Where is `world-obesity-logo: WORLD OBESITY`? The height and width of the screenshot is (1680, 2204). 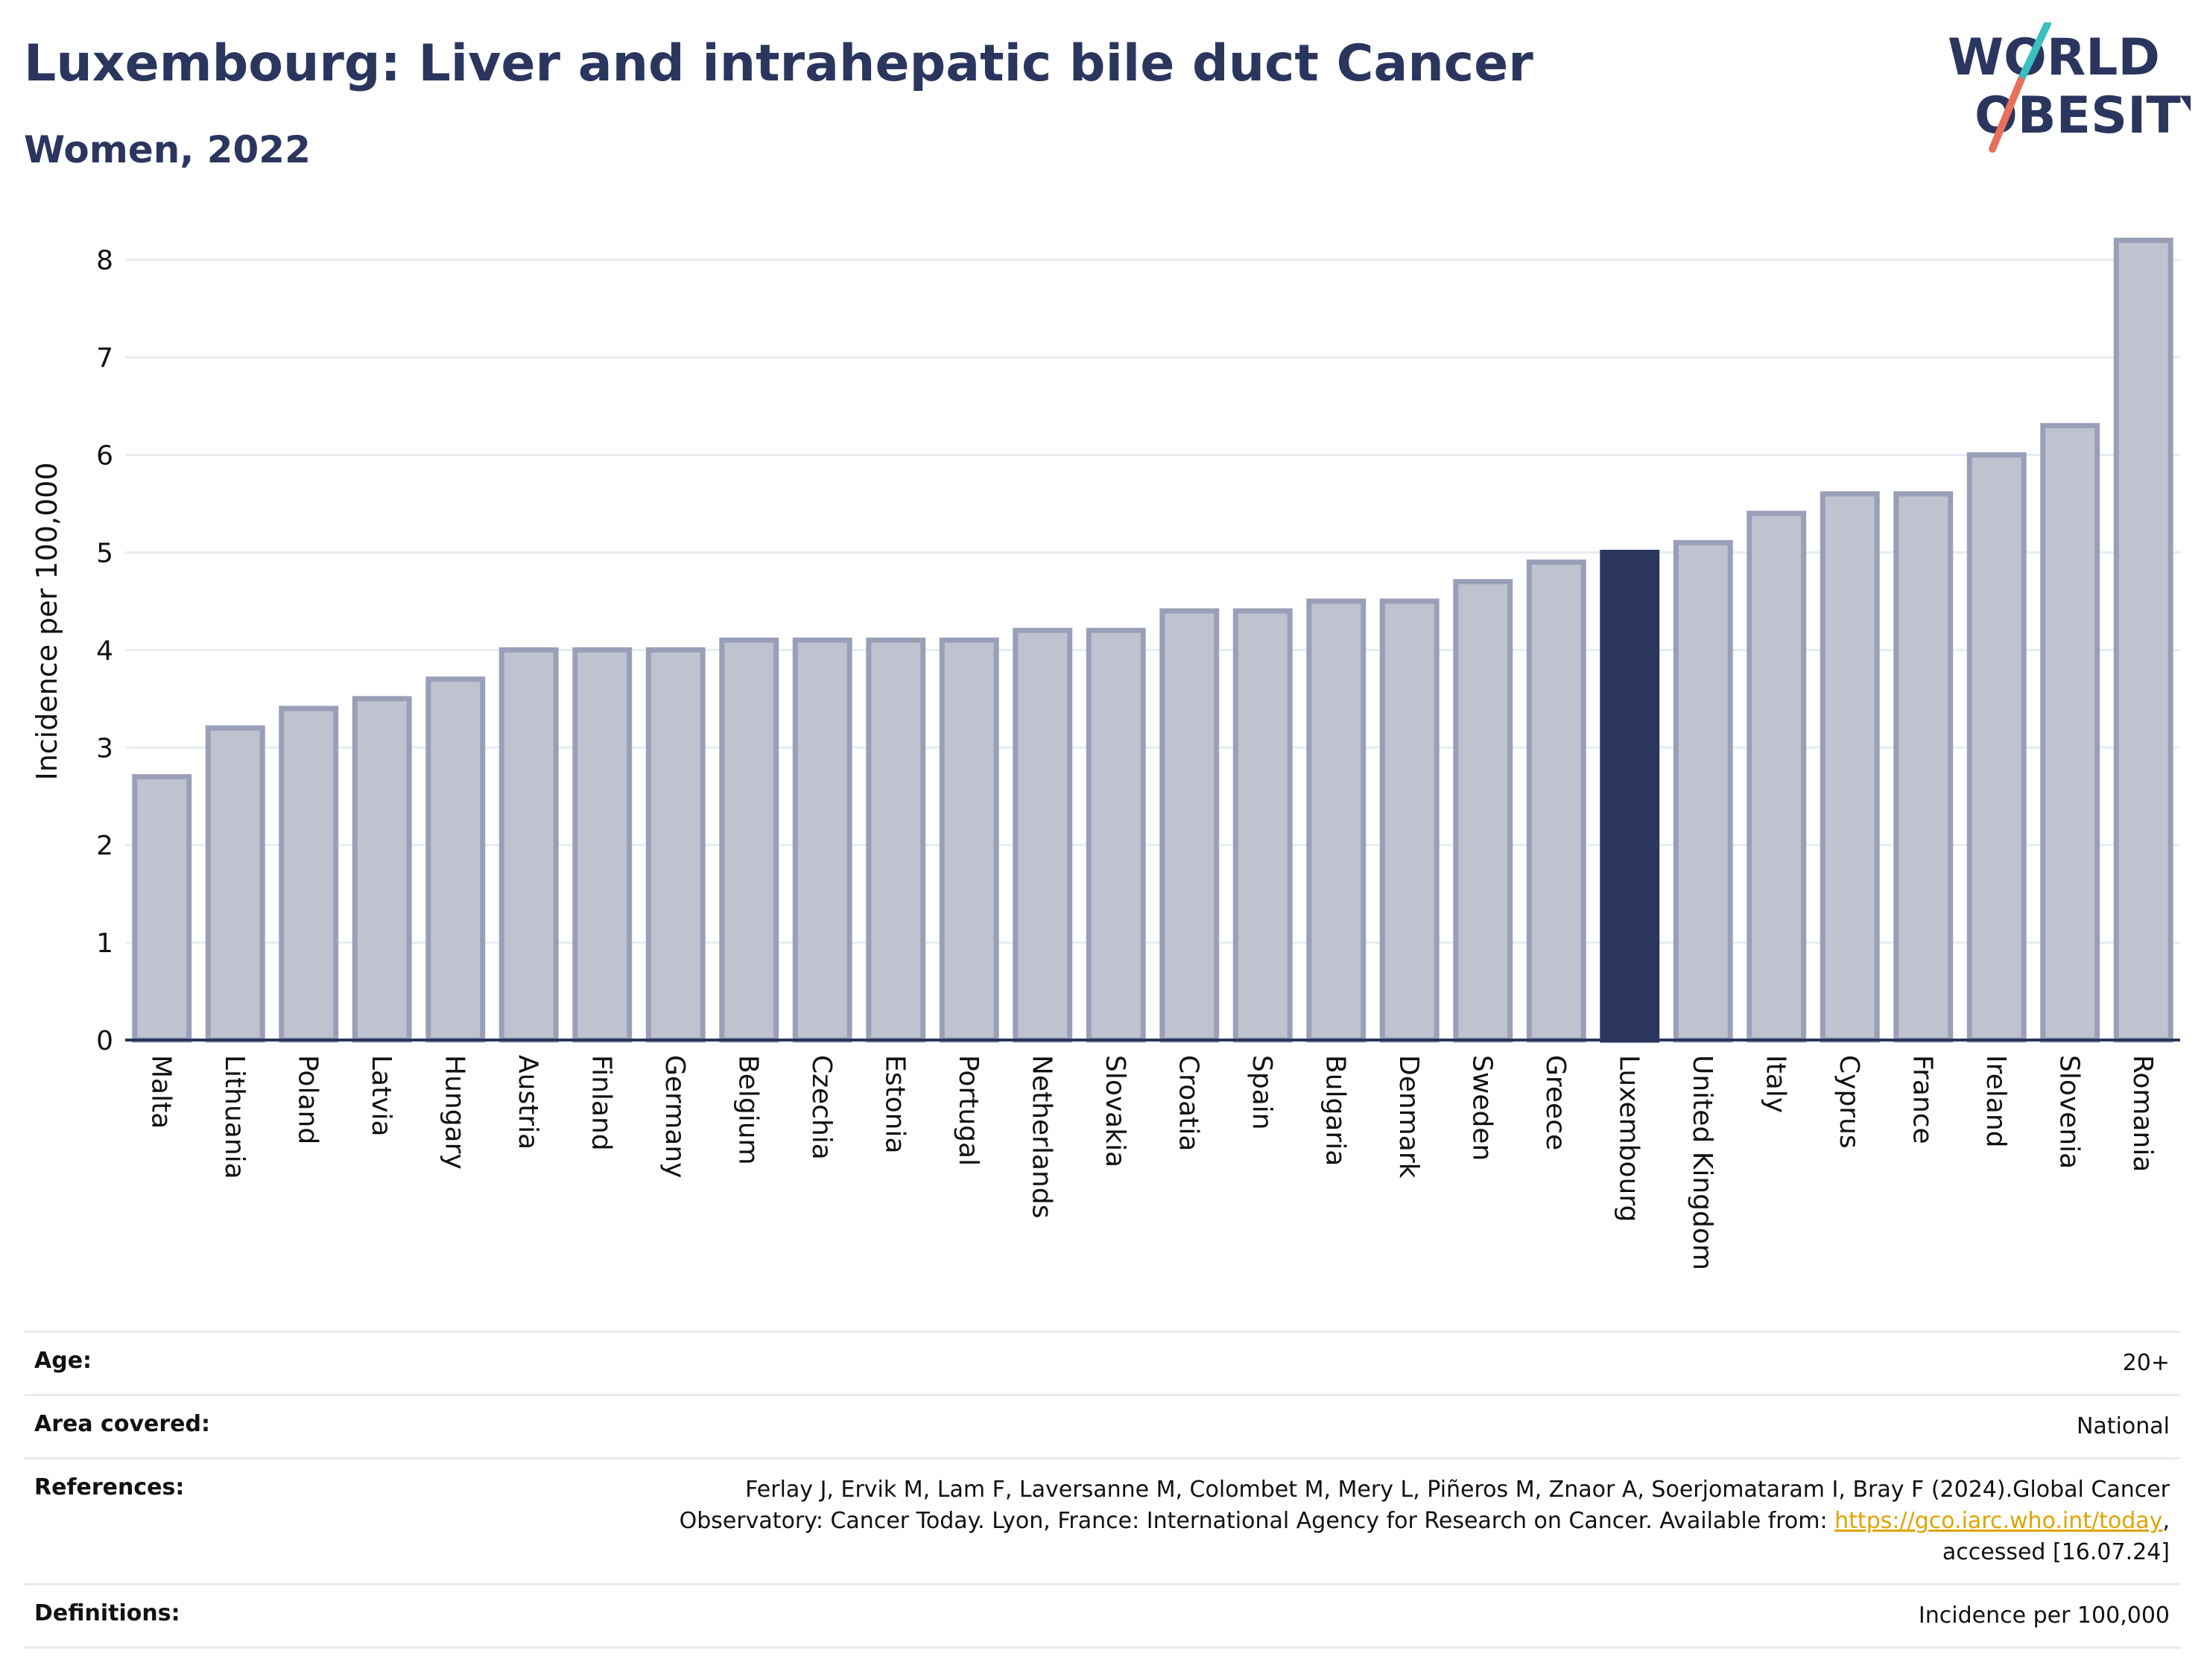
world-obesity-logo: WORLD OBESITY is located at coordinates (2069, 87).